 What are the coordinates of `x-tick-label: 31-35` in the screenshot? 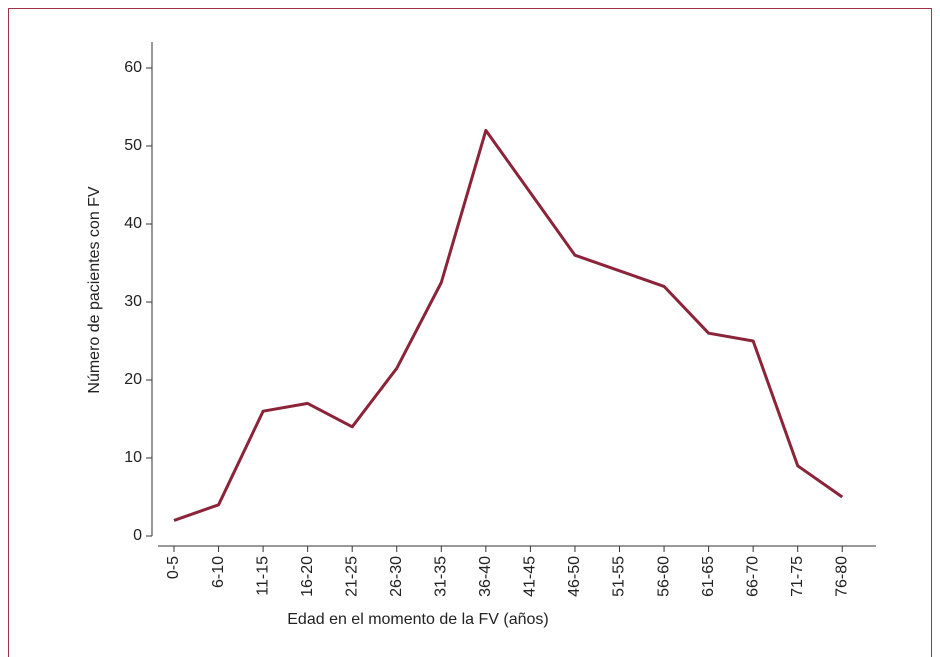 It's located at (441, 576).